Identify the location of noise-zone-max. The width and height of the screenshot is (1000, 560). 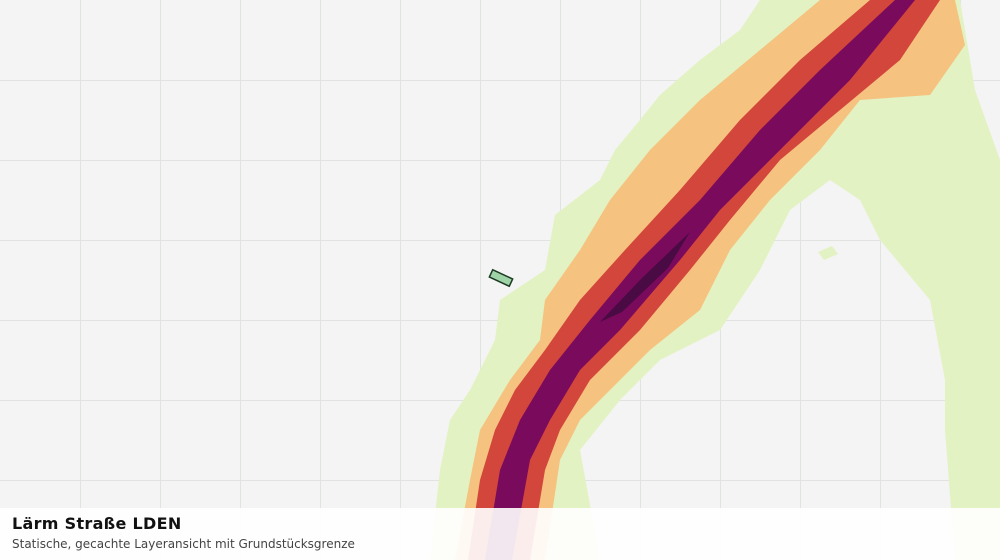
(645, 277).